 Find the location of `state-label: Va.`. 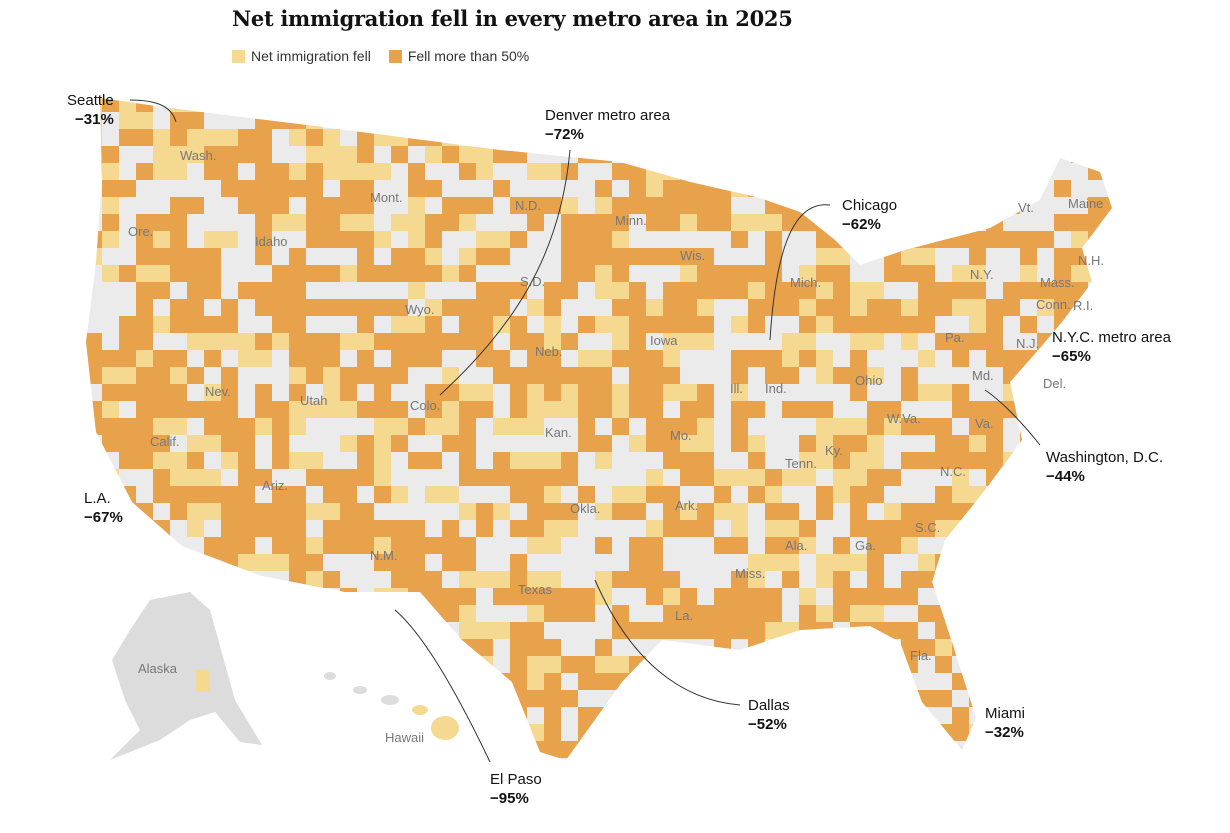

state-label: Va. is located at coordinates (984, 423).